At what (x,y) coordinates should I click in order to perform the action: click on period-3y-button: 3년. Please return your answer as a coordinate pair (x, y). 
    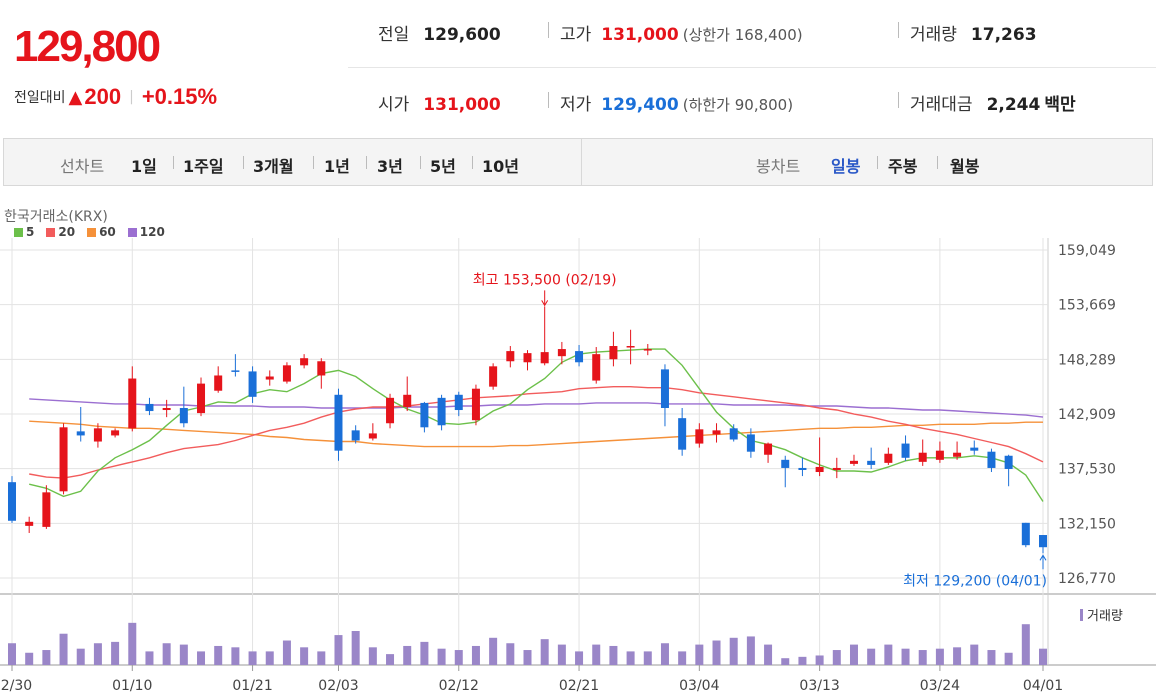
    Looking at the image, I should click on (390, 166).